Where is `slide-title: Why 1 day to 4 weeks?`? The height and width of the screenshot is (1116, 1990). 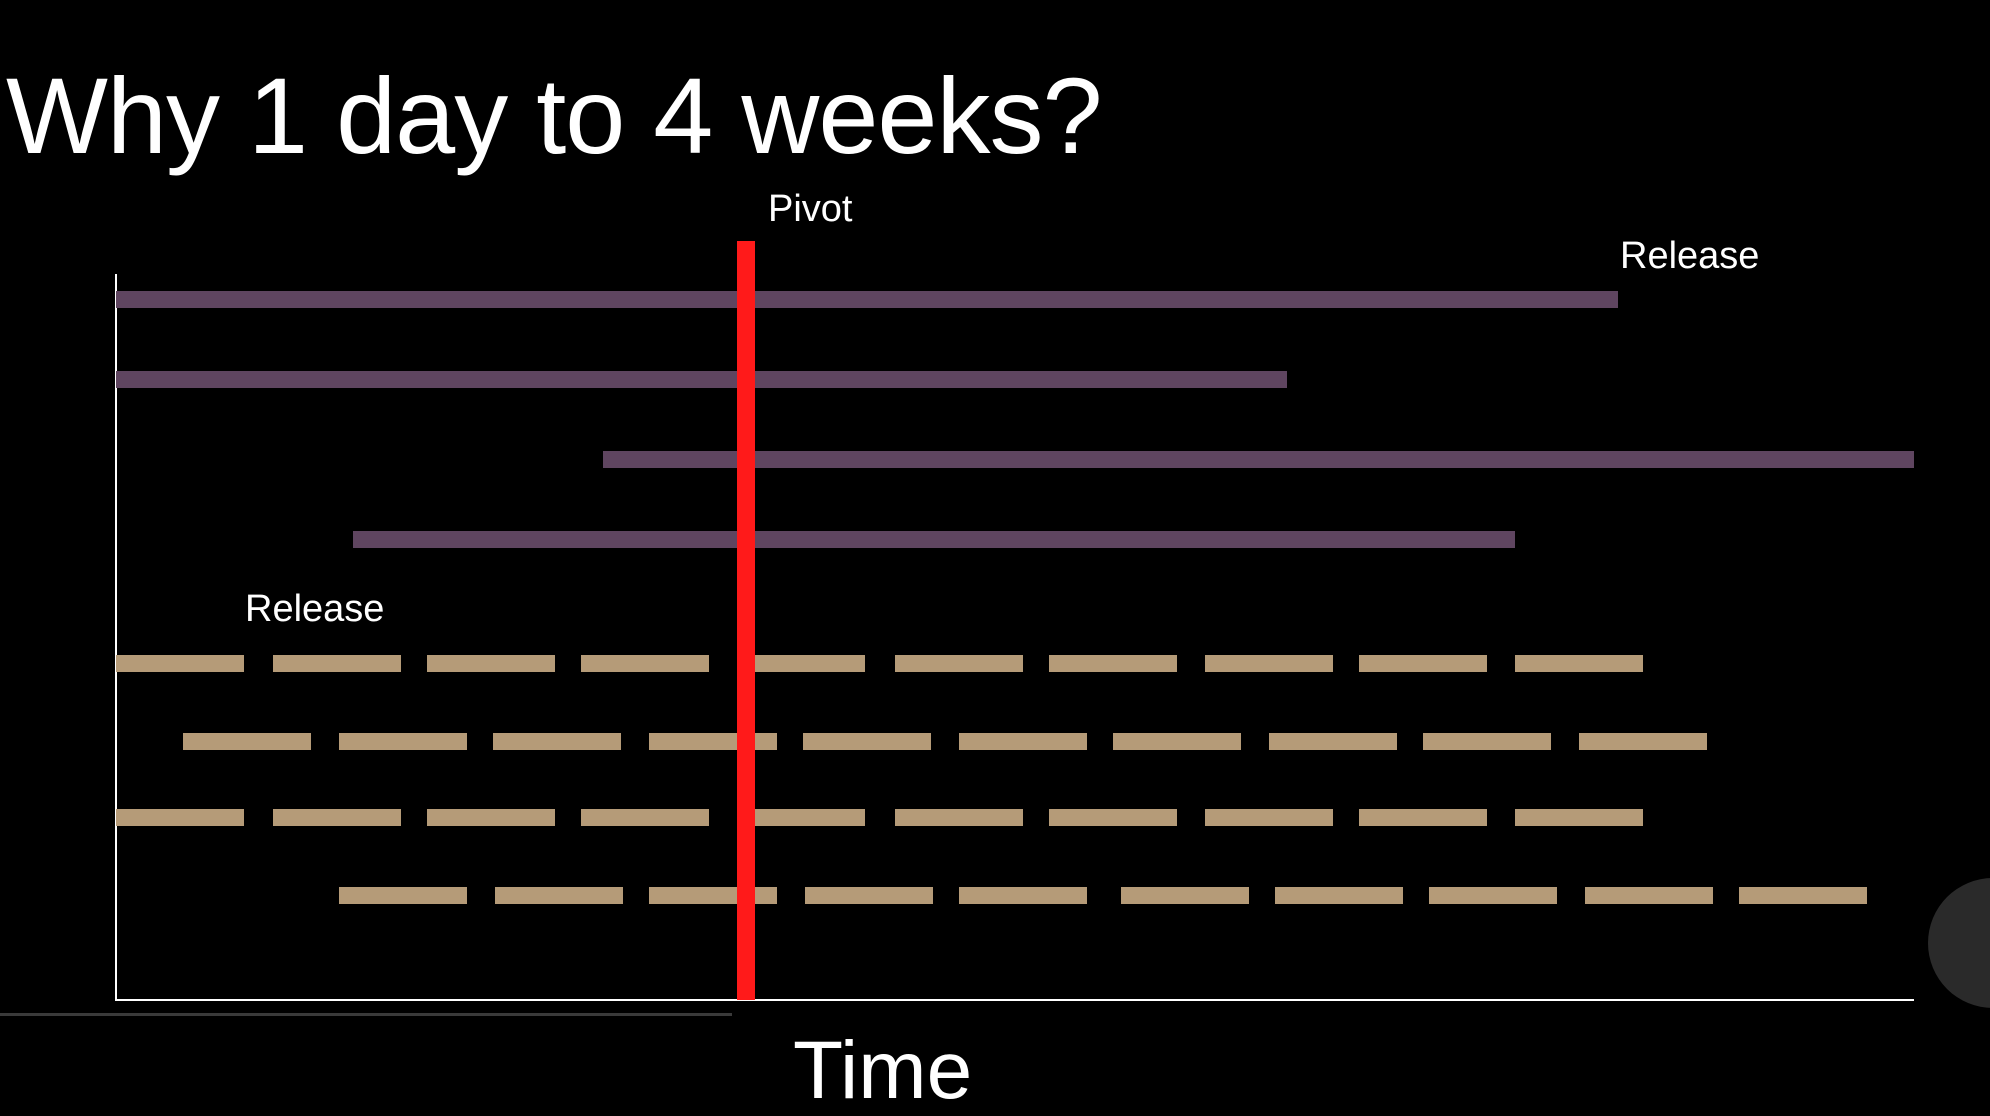 slide-title: Why 1 day to 4 weeks? is located at coordinates (554, 115).